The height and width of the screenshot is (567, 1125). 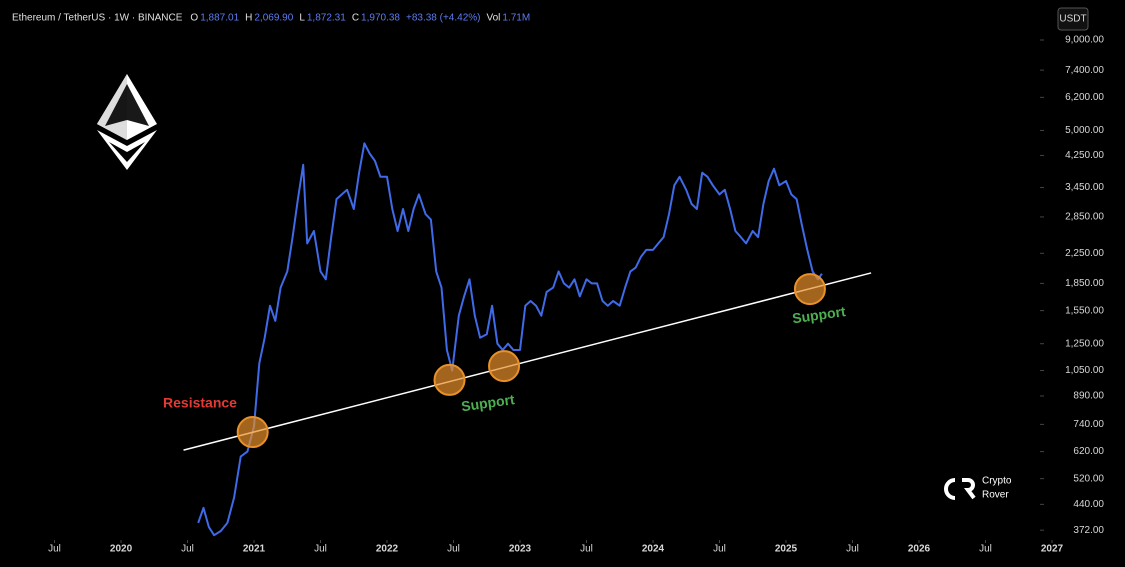 I want to click on x-tick-label: 2025, so click(x=786, y=549).